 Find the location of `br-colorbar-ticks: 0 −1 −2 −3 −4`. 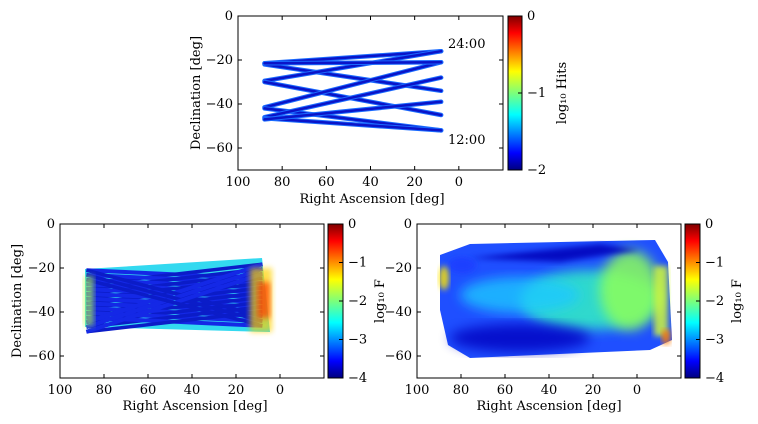

br-colorbar-ticks: 0 −1 −2 −3 −4 is located at coordinates (710, 301).